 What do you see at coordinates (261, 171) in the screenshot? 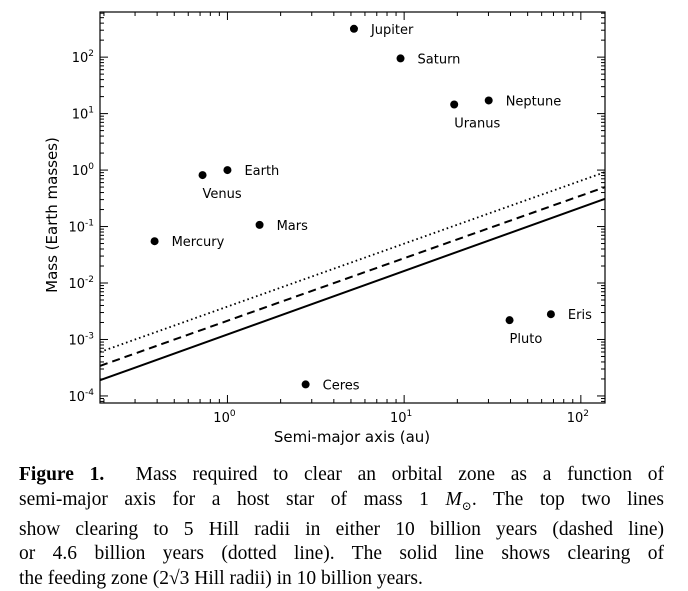
I see `planet-label: Earth` at bounding box center [261, 171].